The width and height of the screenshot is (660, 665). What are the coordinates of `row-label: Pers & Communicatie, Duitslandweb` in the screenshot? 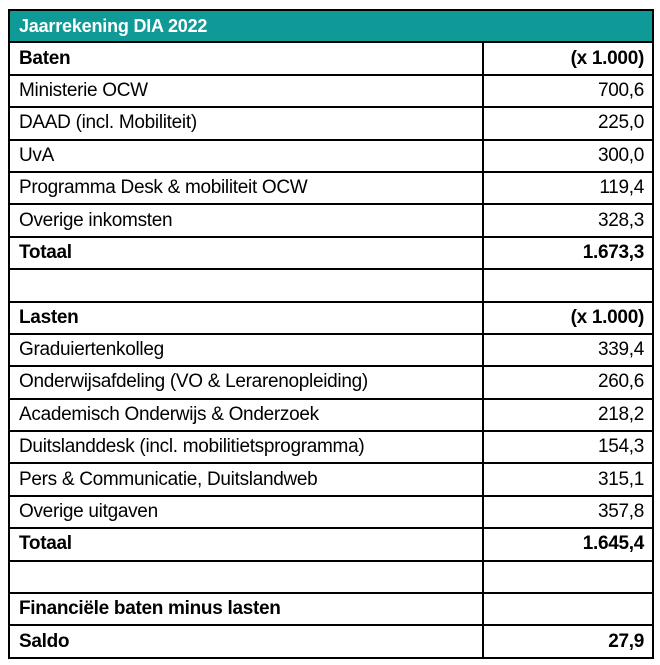 It's located at (246, 479).